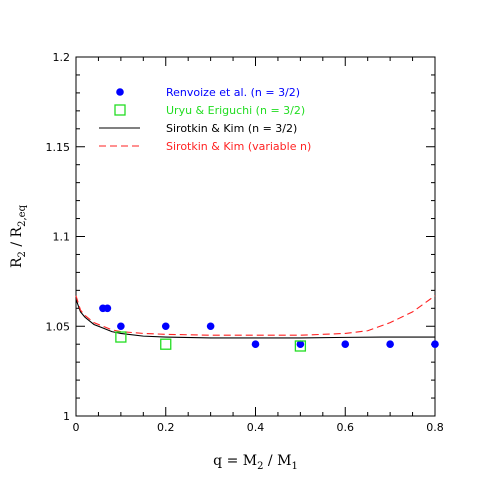  Describe the element at coordinates (231, 128) in the screenshot. I see `legend-label: Sirotkin & Kim (n = 3/2)` at that location.